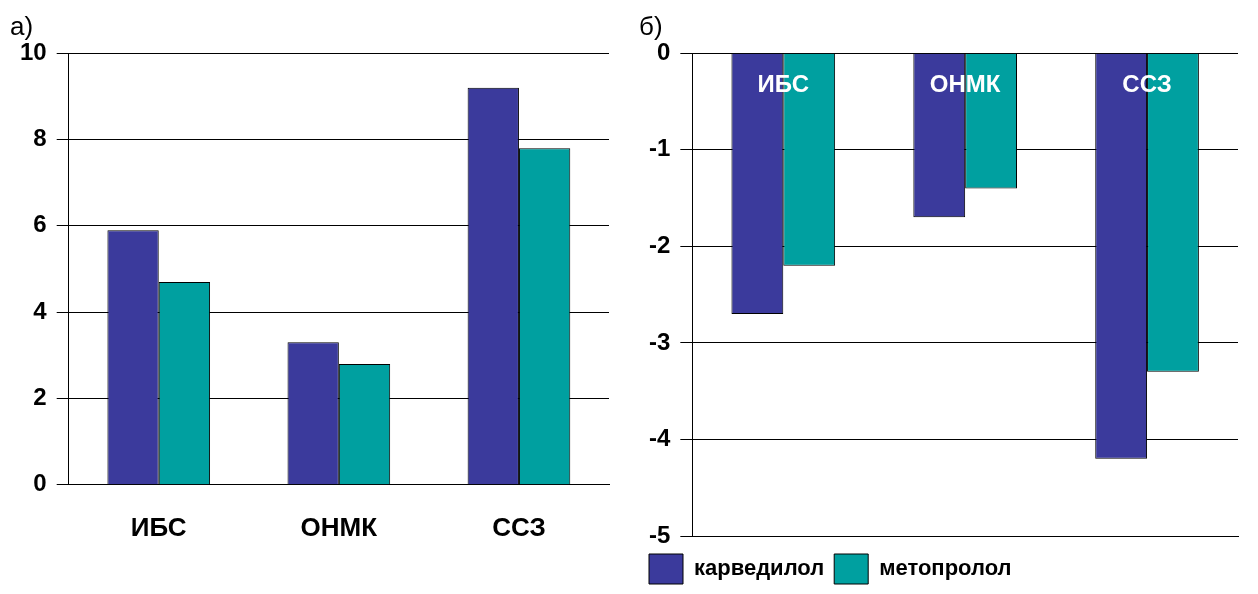 Image resolution: width=1258 pixels, height=594 pixels. Describe the element at coordinates (660, 438) in the screenshot. I see `y-tick-label: -4` at that location.